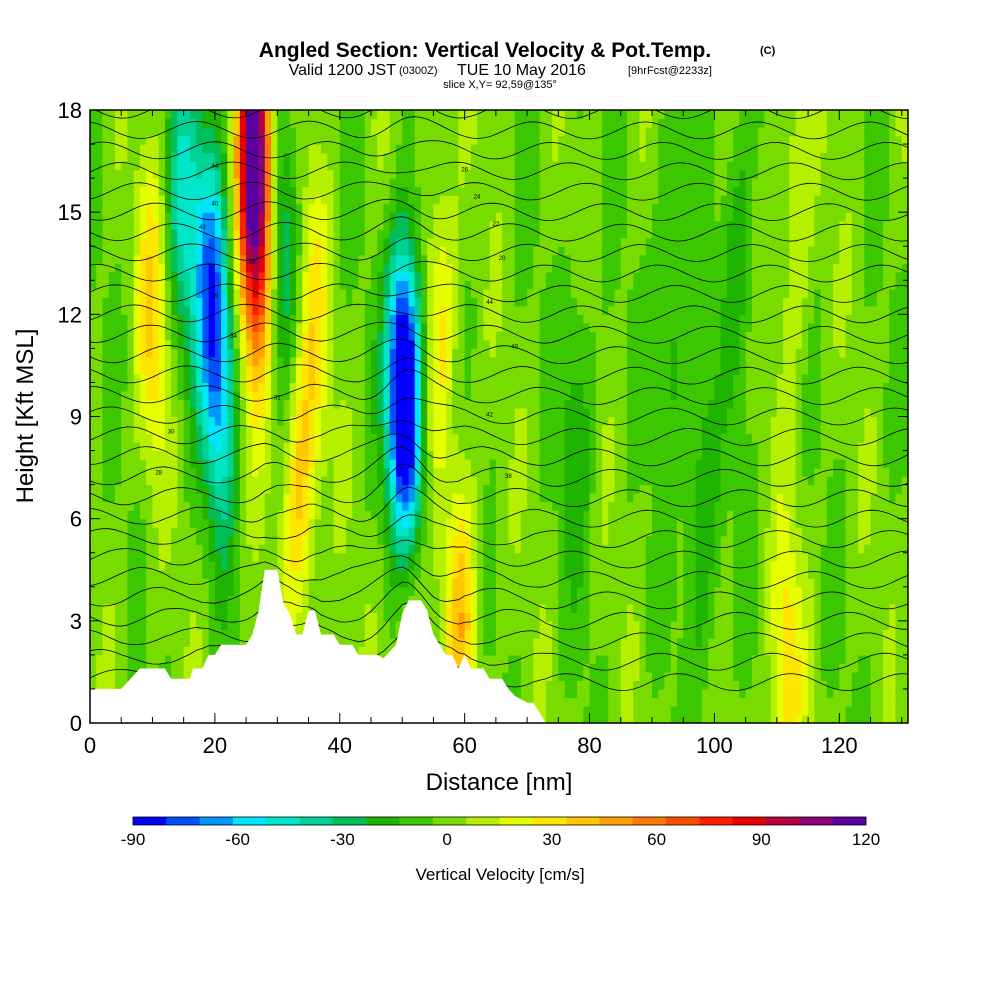 The width and height of the screenshot is (1000, 1000). I want to click on contour-label: 28, so click(158, 473).